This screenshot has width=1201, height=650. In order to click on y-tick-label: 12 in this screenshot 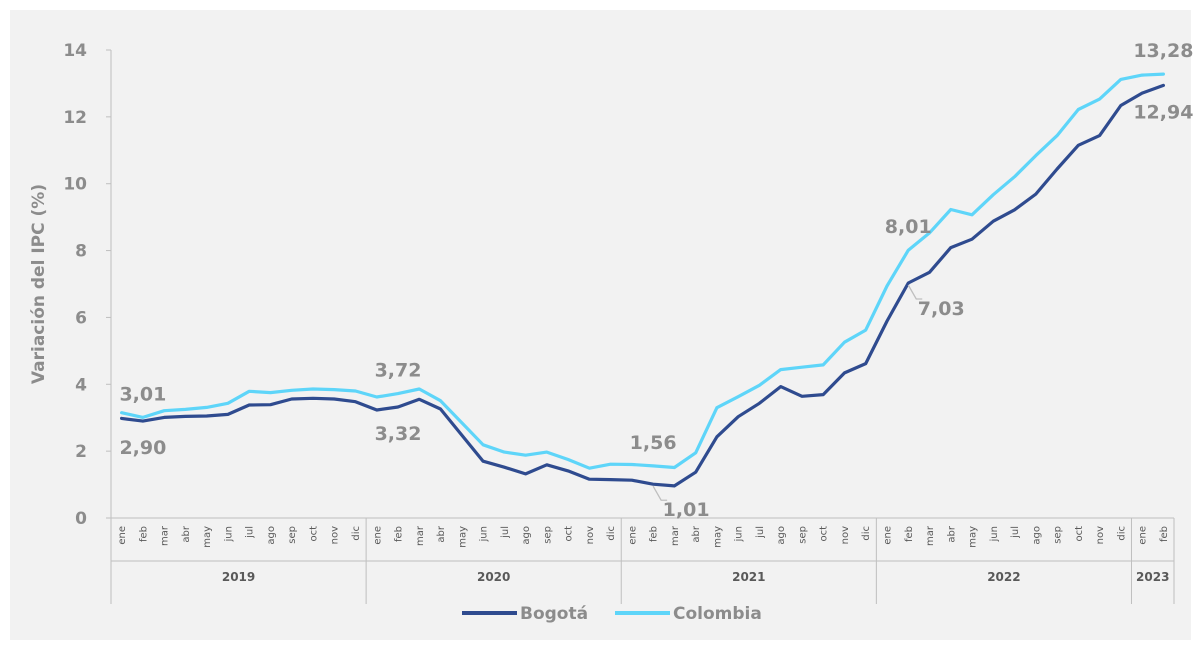, I will do `click(75, 118)`.